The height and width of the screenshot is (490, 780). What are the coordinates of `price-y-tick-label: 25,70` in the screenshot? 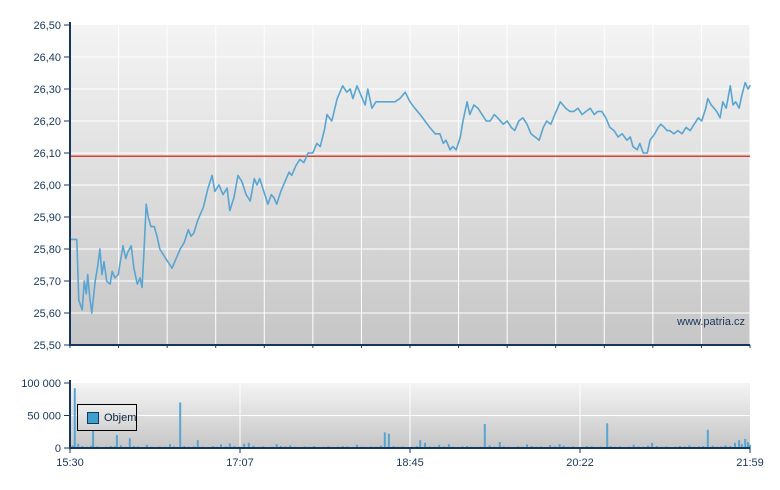 It's located at (47, 282).